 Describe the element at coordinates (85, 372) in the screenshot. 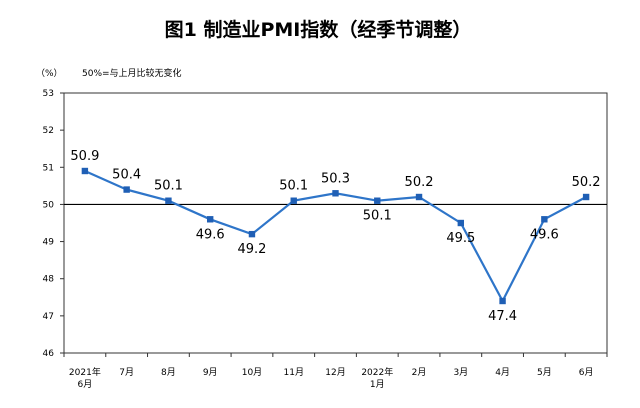

I see `x-tick-label: 2021年` at that location.